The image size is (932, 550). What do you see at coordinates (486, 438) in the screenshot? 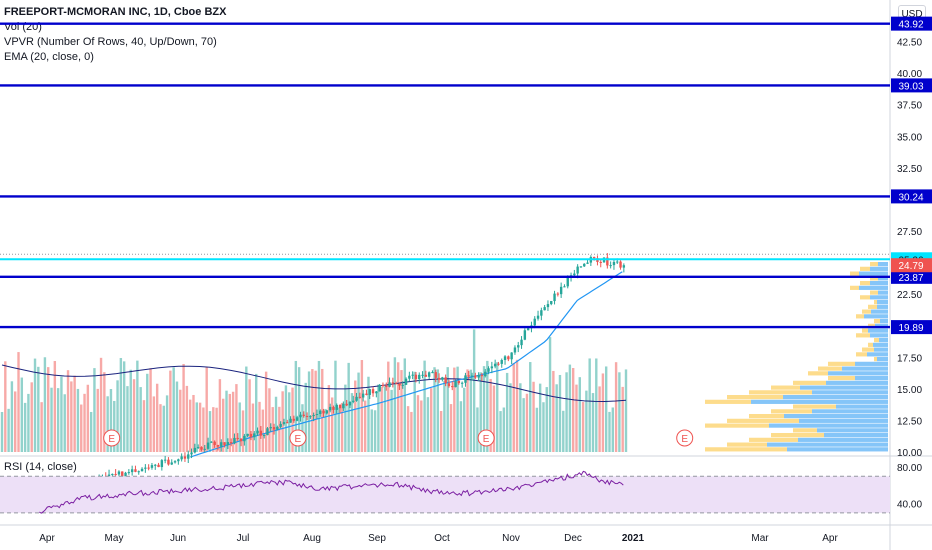
I see `earnings-marker` at bounding box center [486, 438].